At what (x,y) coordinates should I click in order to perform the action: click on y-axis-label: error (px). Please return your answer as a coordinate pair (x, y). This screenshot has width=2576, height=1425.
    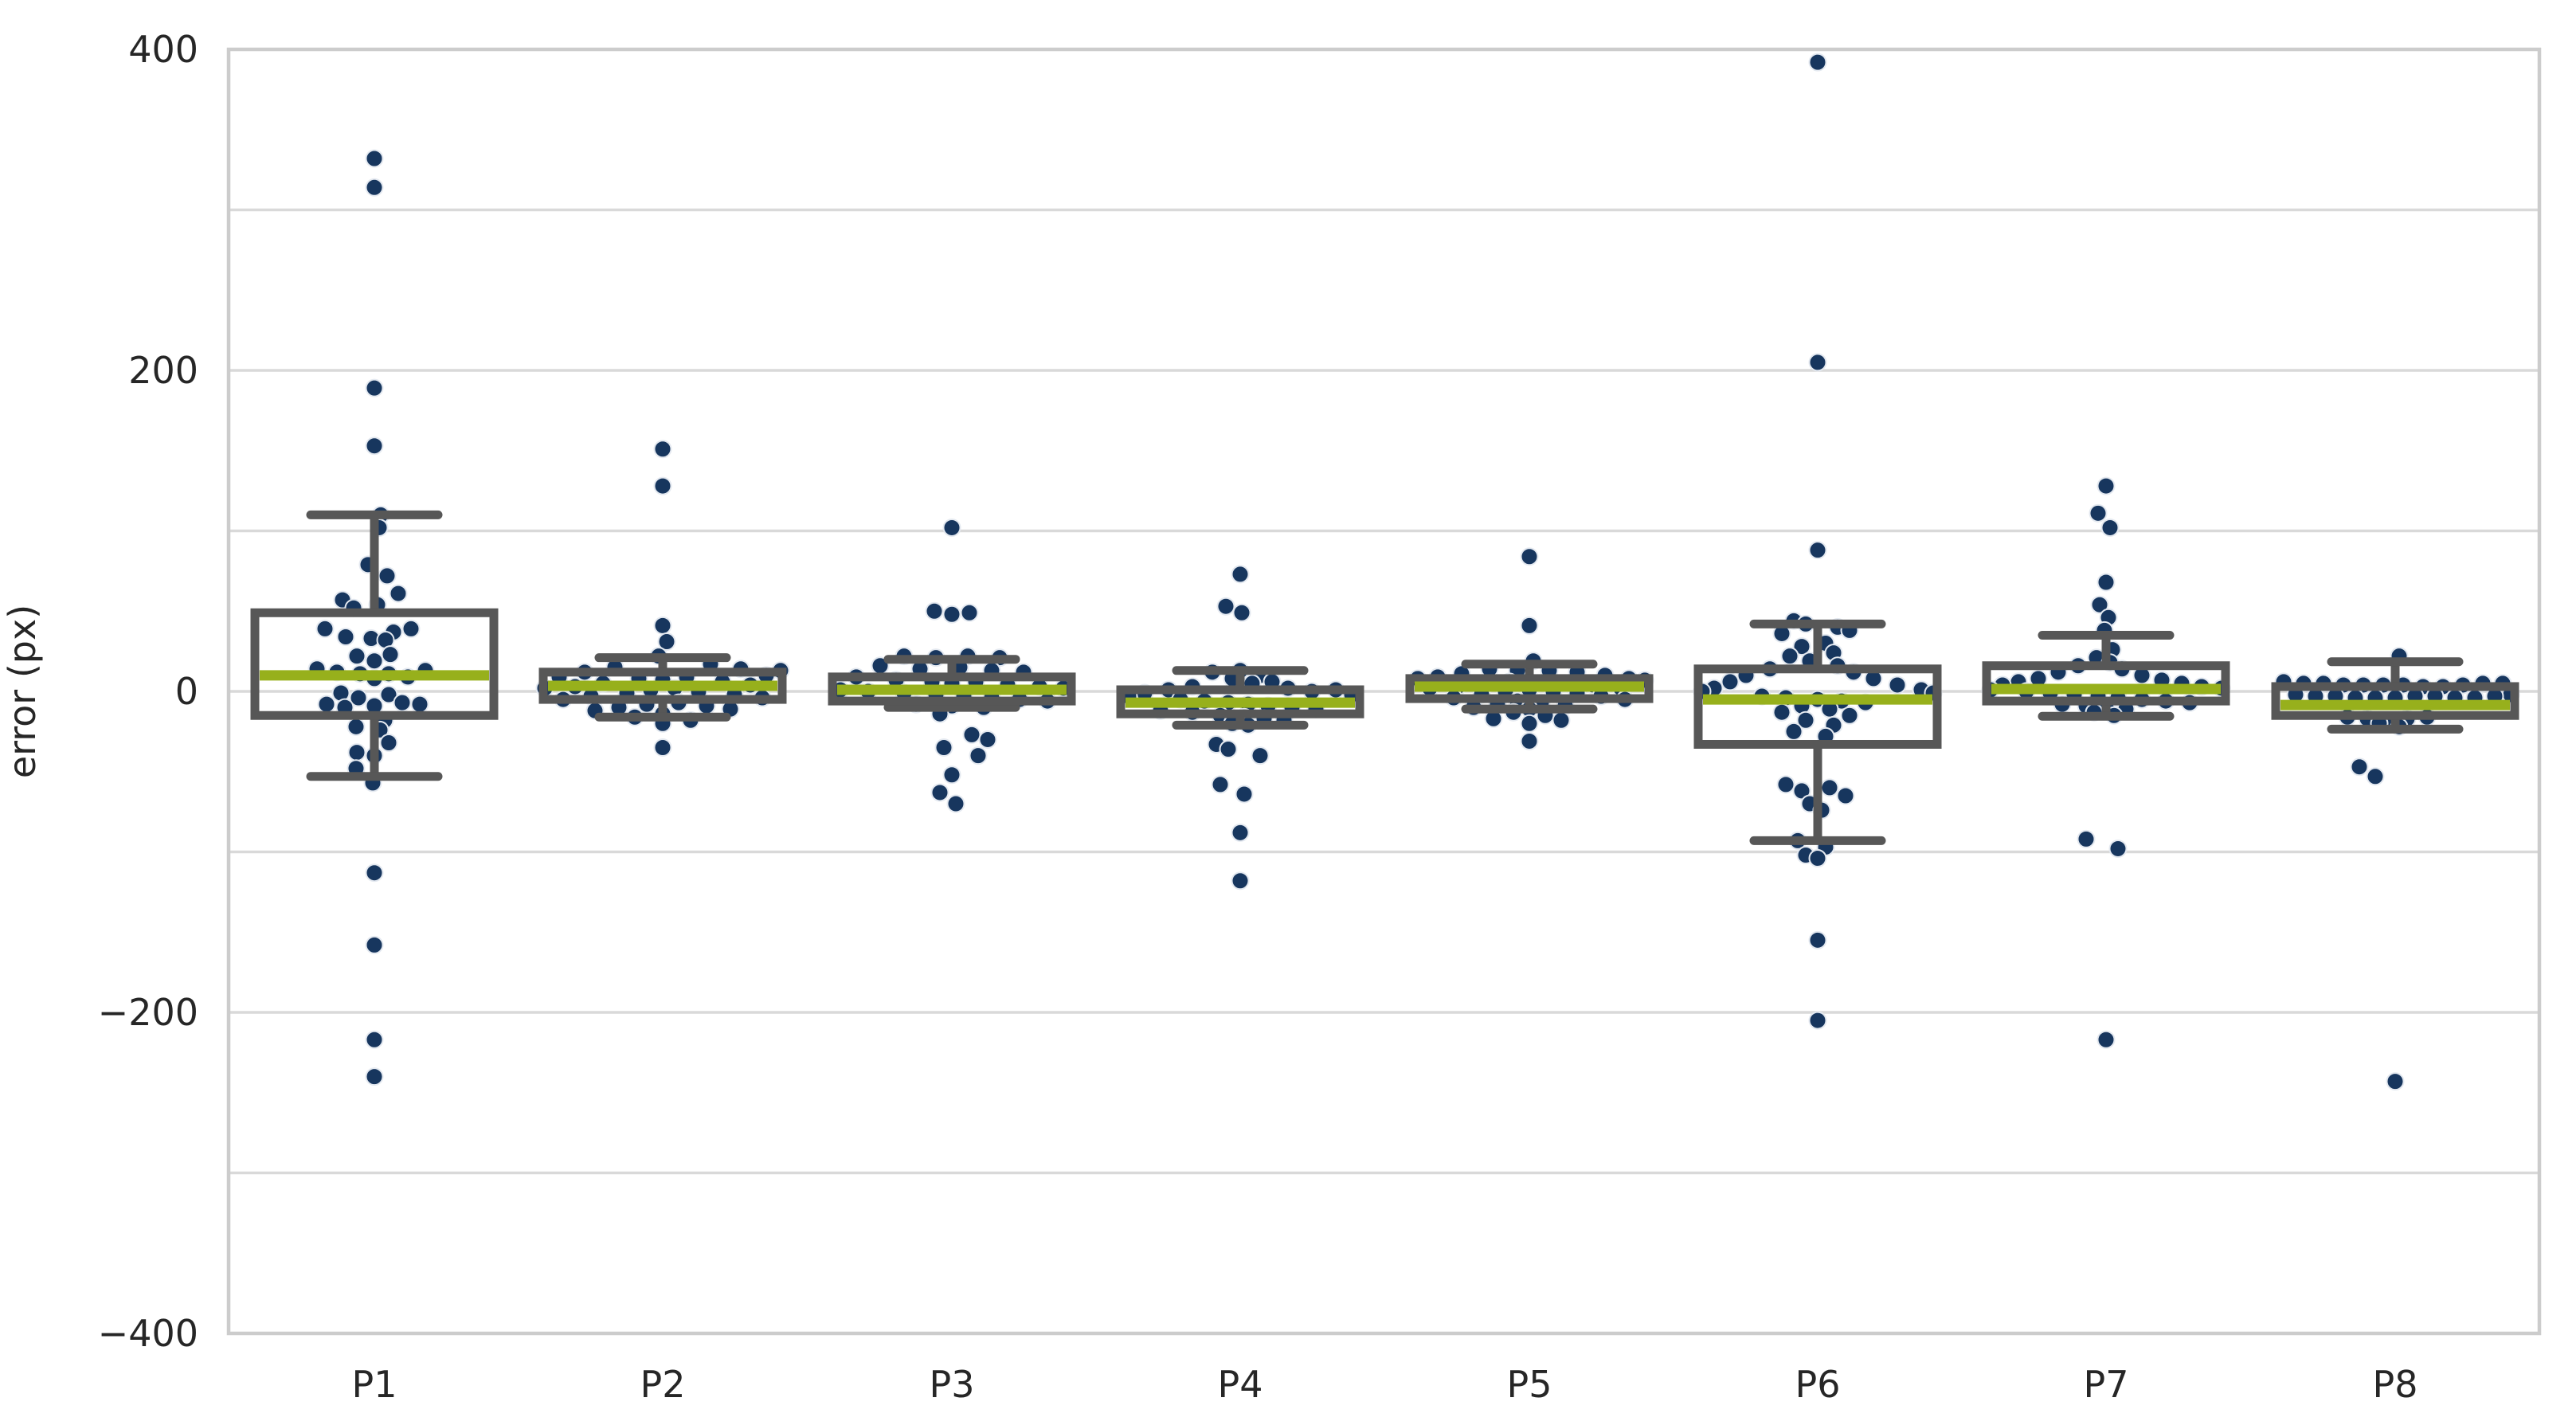
    Looking at the image, I should click on (22, 691).